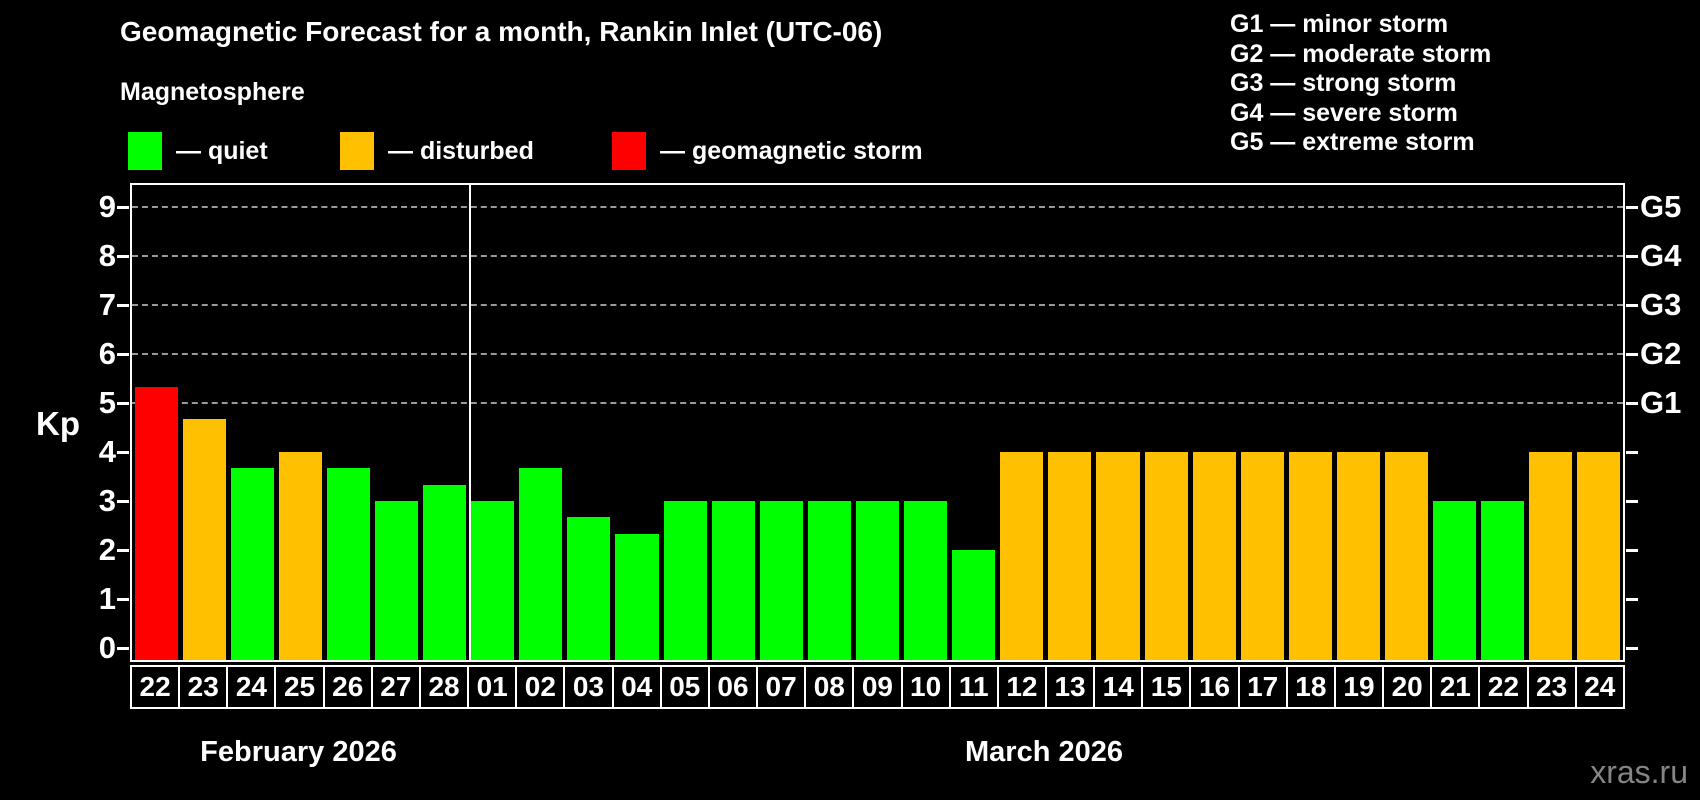  Describe the element at coordinates (1456, 687) in the screenshot. I see `day-label: 21` at that location.